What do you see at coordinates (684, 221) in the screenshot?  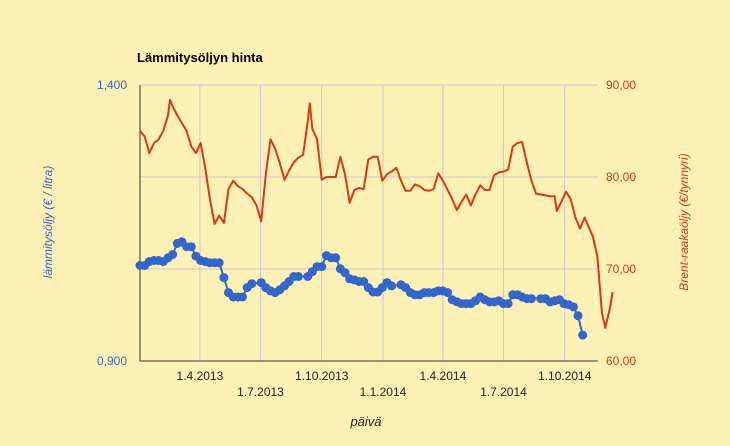 I see `y-axis-right-label: Brent-raakaöljy (€/tynnyri)` at bounding box center [684, 221].